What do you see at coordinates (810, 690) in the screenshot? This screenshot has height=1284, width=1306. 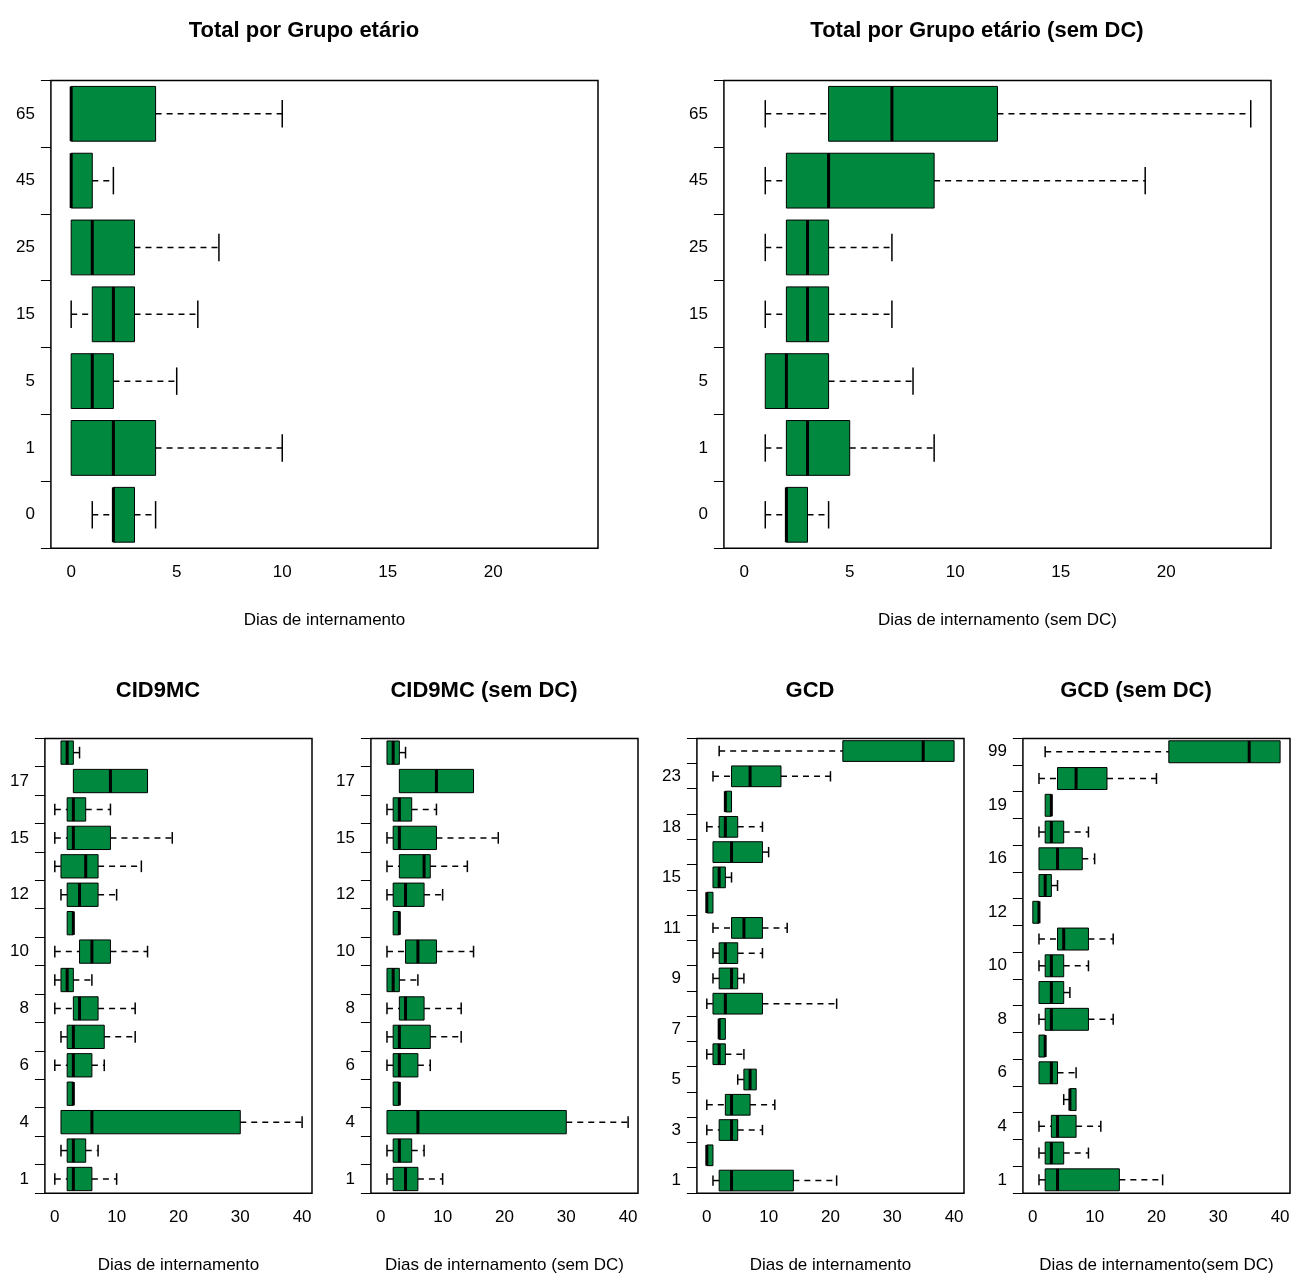 I see `chart-title: GCD` at bounding box center [810, 690].